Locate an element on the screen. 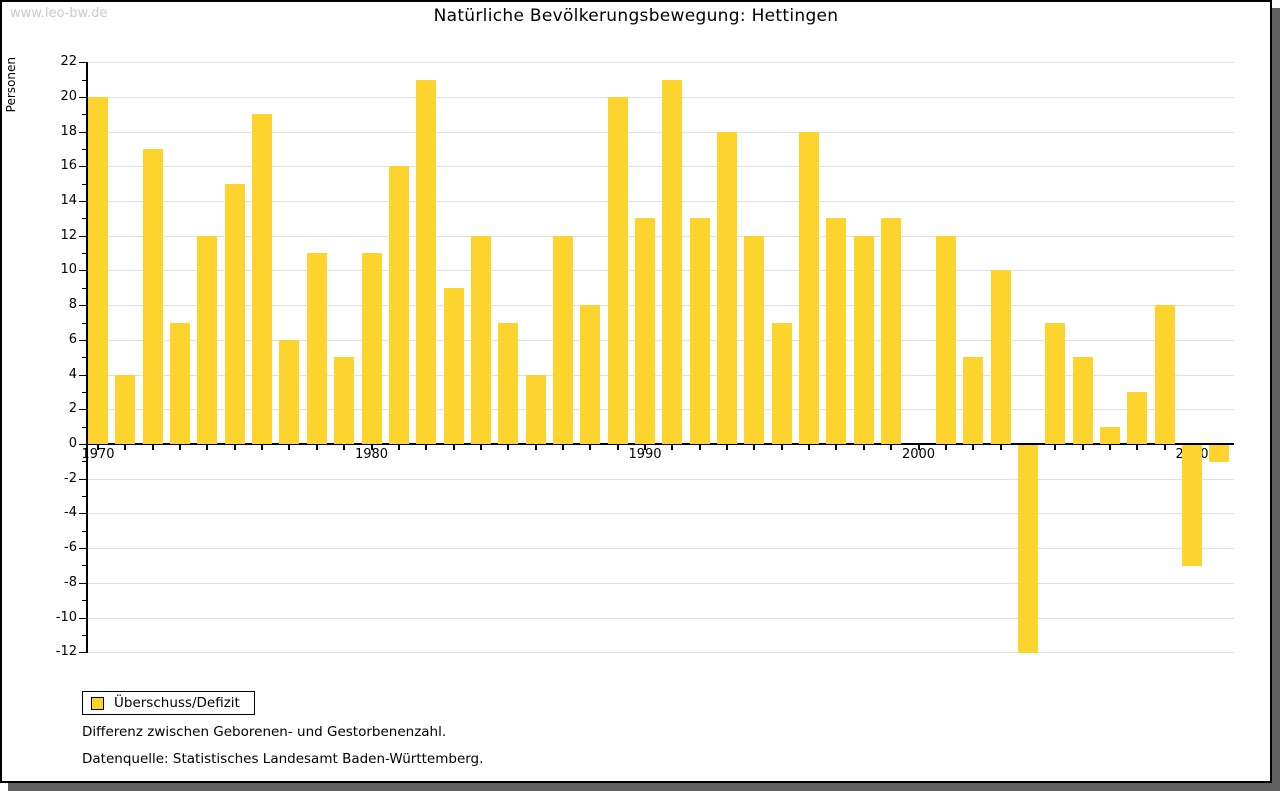 The image size is (1280, 791). y-axis-tick-label: -8 is located at coordinates (70, 582).